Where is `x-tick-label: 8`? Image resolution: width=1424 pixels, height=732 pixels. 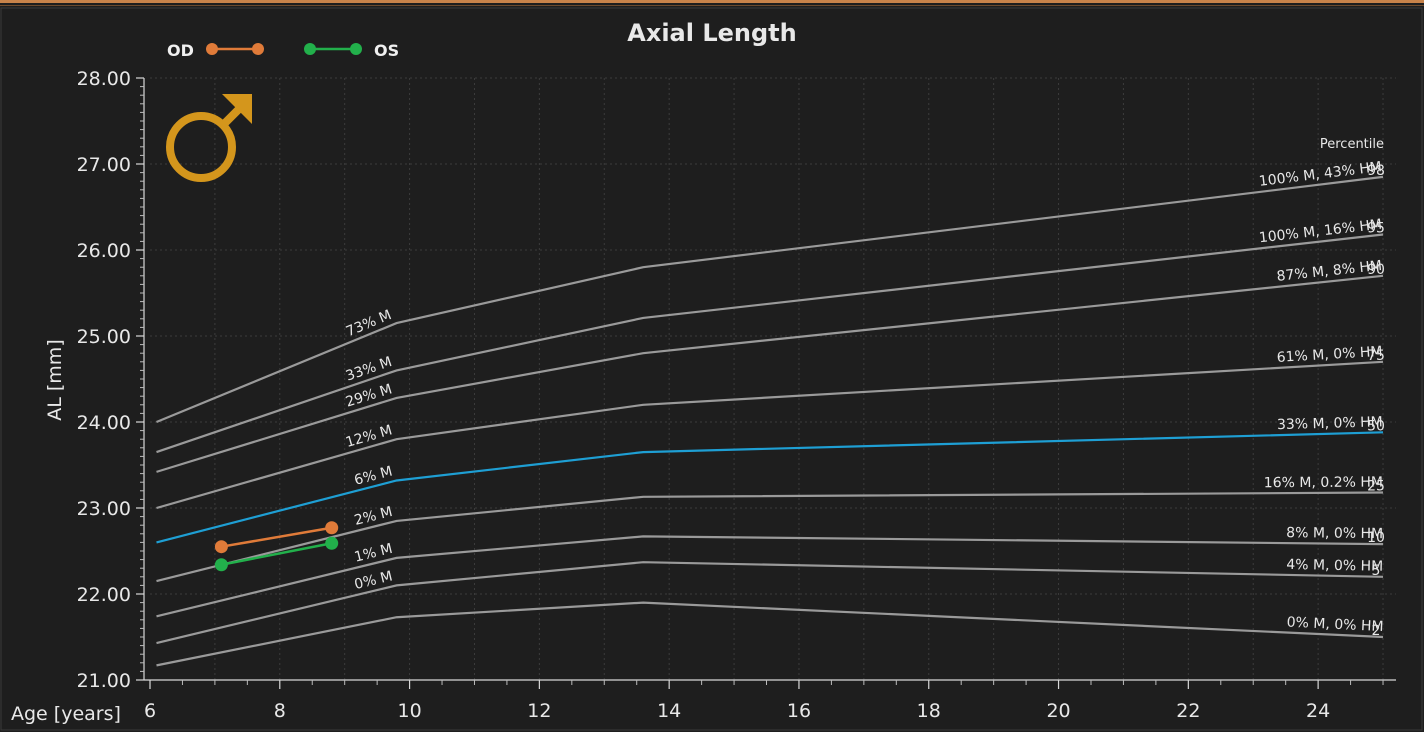 x-tick-label: 8 is located at coordinates (280, 711).